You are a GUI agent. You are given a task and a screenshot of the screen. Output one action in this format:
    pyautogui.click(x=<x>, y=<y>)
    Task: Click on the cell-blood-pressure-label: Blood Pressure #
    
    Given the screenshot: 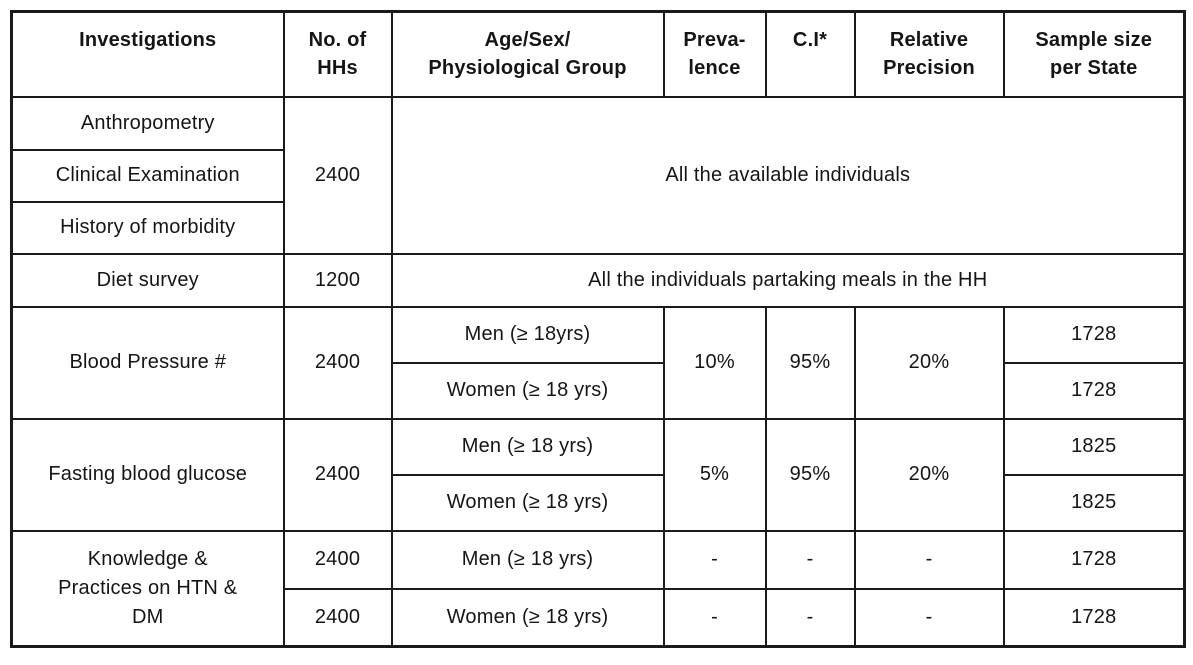 What is the action you would take?
    pyautogui.click(x=147, y=362)
    